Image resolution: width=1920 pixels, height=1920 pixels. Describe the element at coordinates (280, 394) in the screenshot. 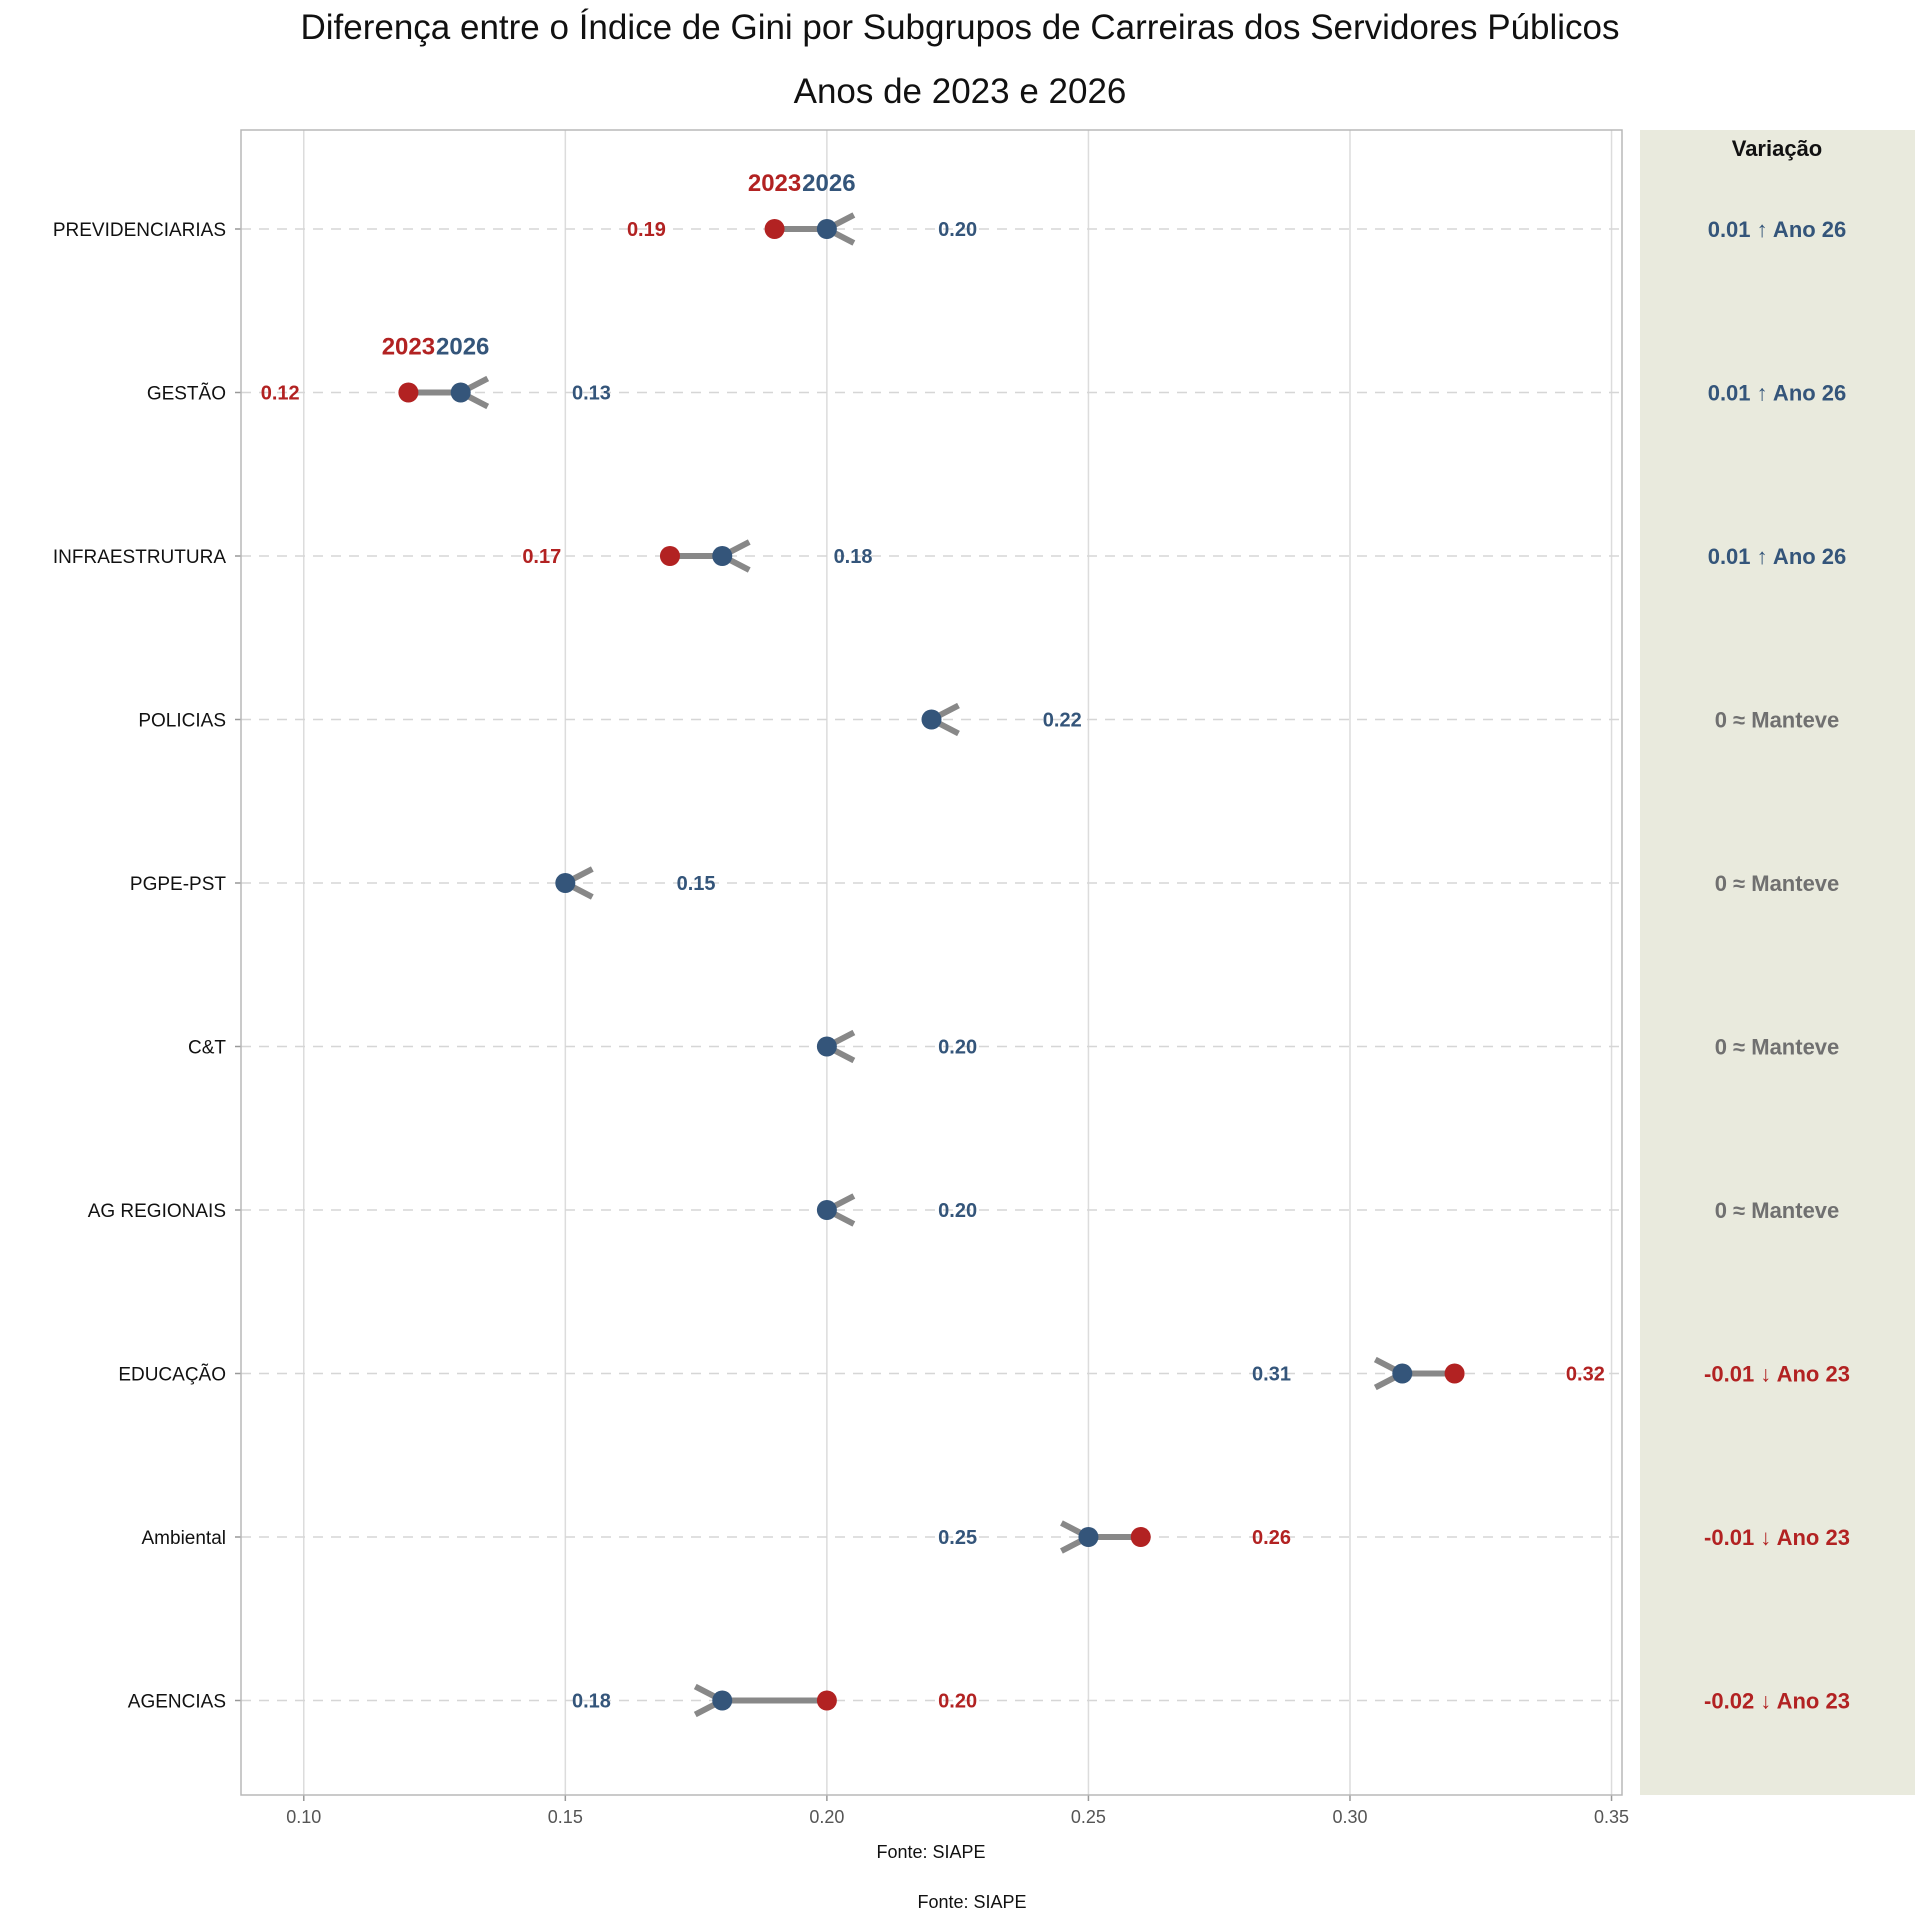

I see `value-label-2023: 0.12` at that location.